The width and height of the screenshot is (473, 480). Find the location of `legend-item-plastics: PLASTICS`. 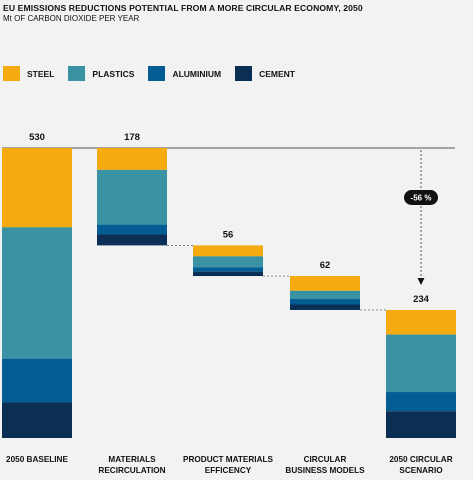

legend-item-plastics: PLASTICS is located at coordinates (101, 73).